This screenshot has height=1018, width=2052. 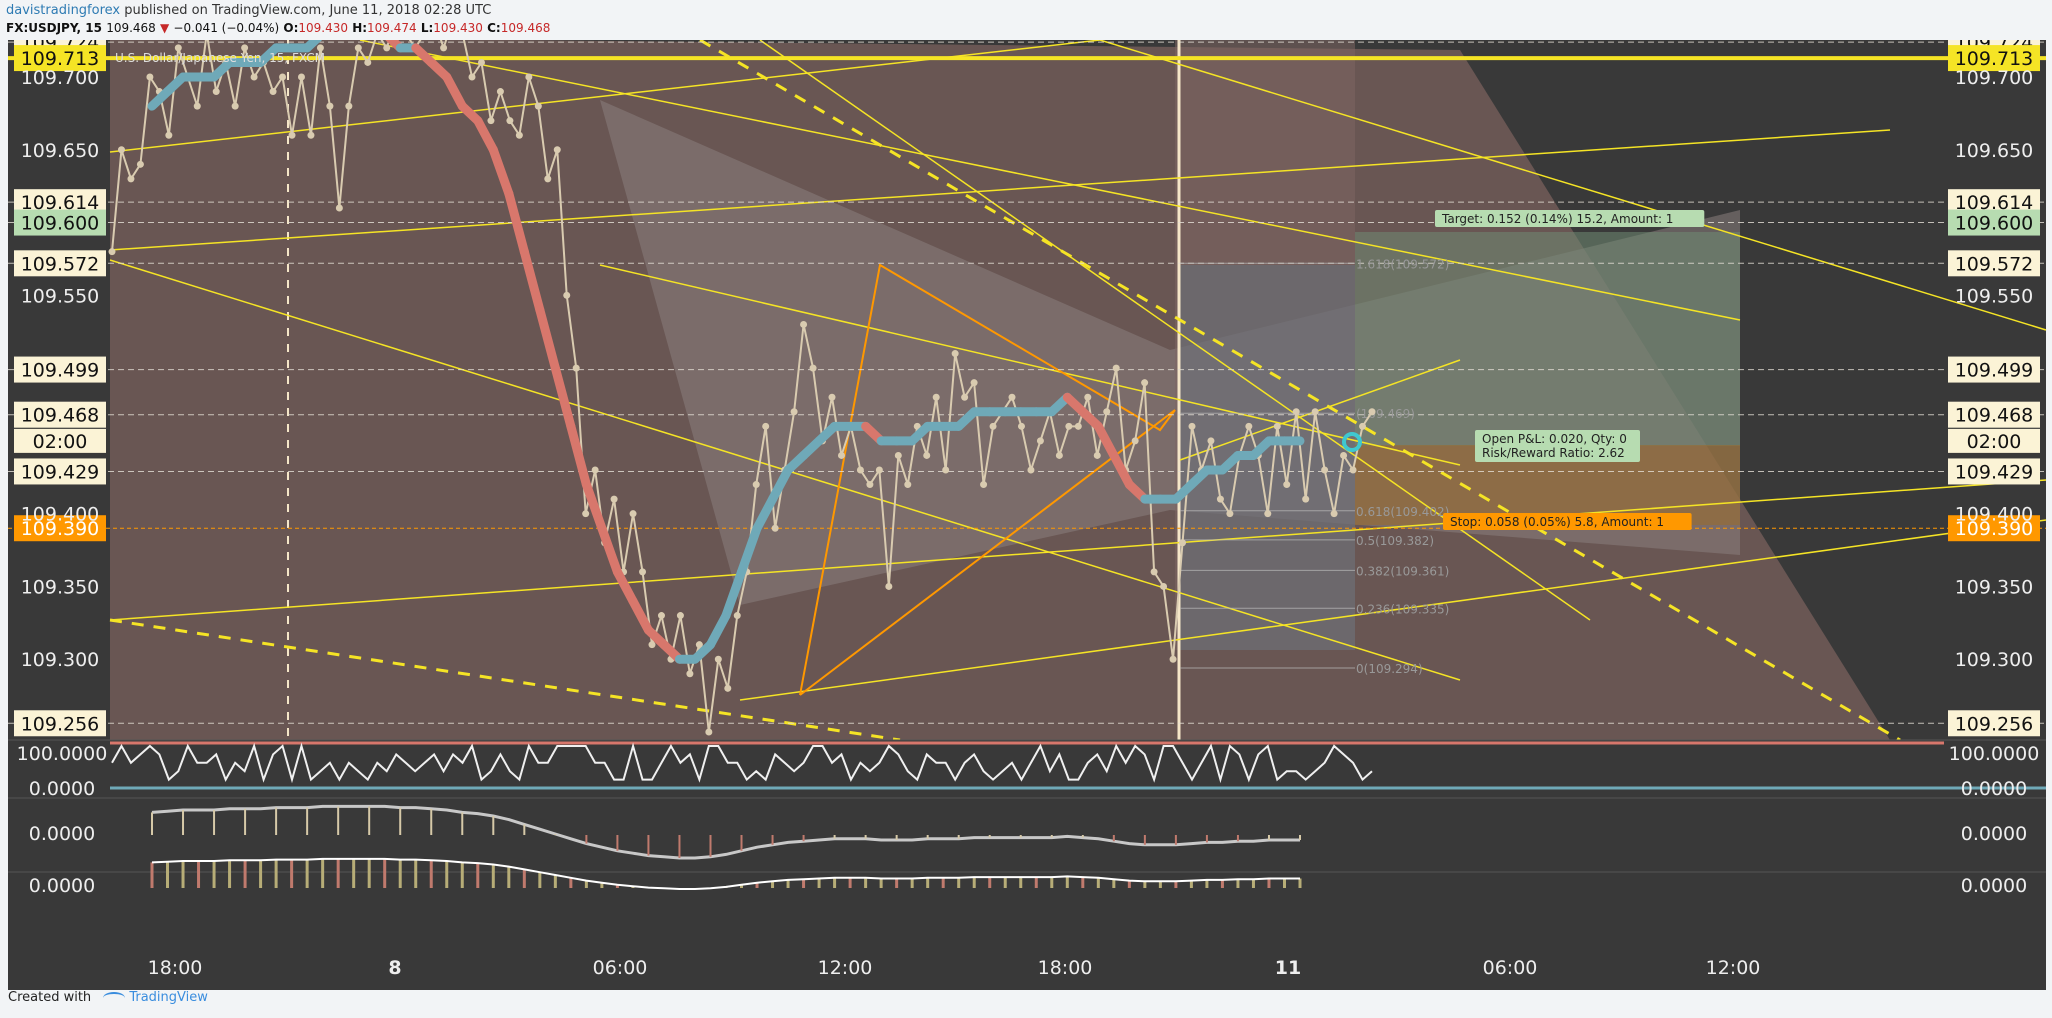 What do you see at coordinates (108, 997) in the screenshot?
I see `footer: Created with TradingView` at bounding box center [108, 997].